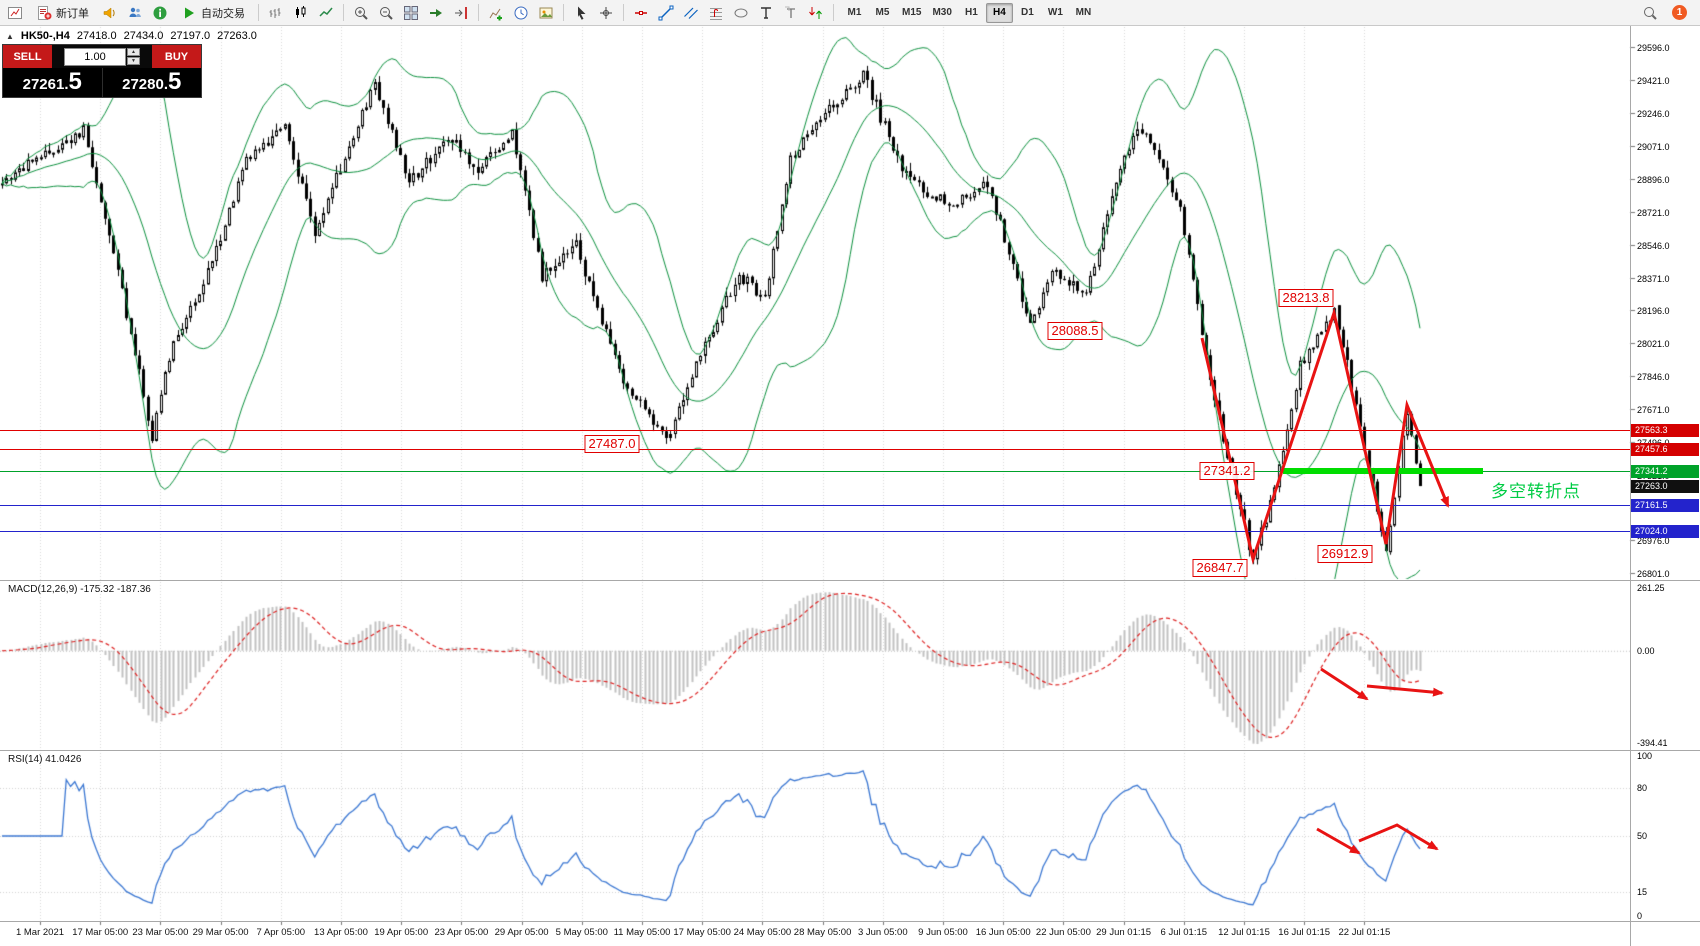  Describe the element at coordinates (1665, 487) in the screenshot. I see `price-tag: 27263.0` at that location.